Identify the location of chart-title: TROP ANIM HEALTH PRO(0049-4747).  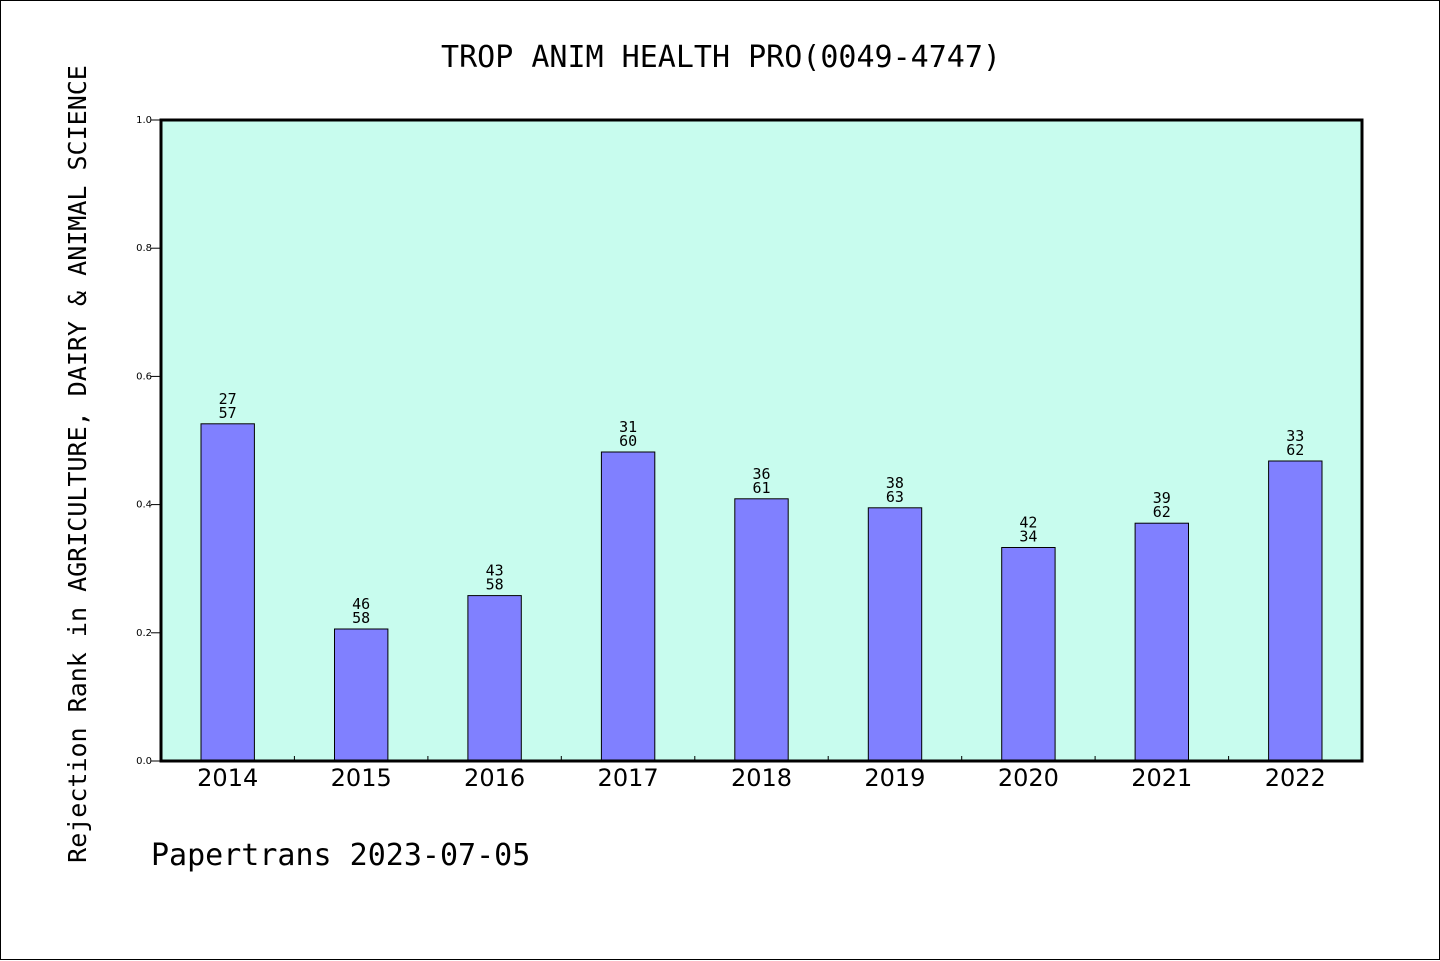
(721, 57).